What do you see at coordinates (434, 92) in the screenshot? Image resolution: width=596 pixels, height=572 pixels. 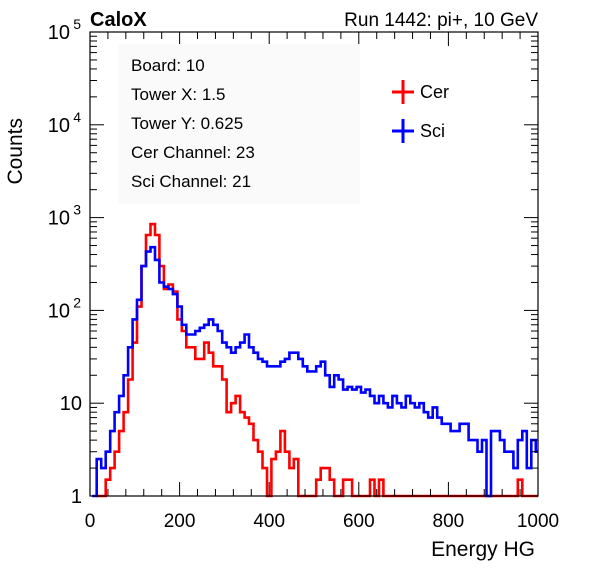 I see `legend-label-cer: Cer` at bounding box center [434, 92].